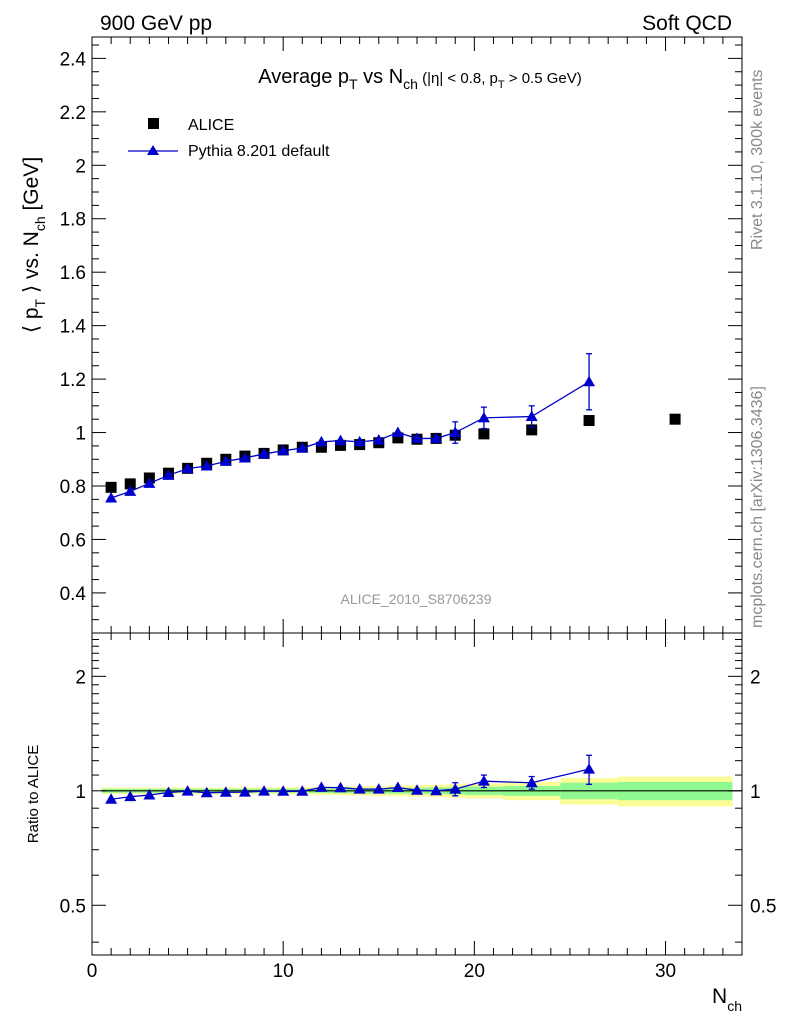  What do you see at coordinates (153, 150) in the screenshot?
I see `legend-pythia-marker` at bounding box center [153, 150].